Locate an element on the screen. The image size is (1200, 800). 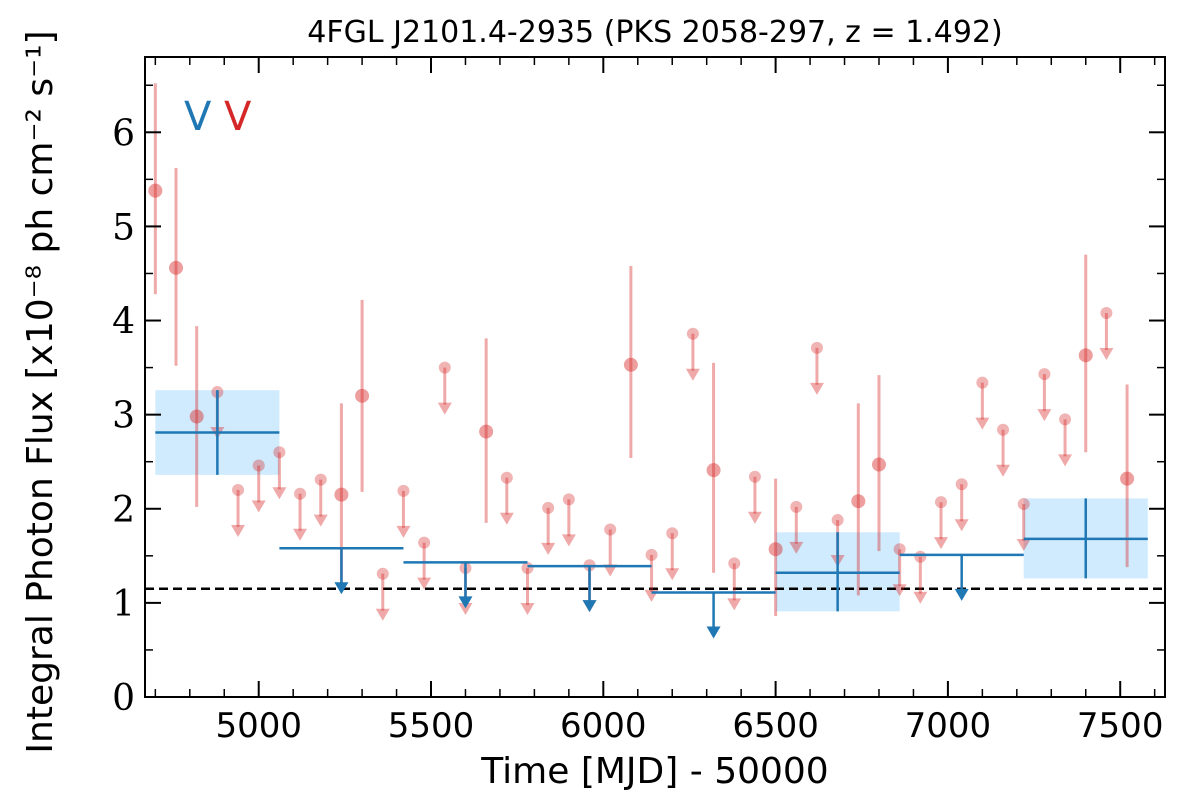
y-tick-label: 3 is located at coordinates (123, 416).